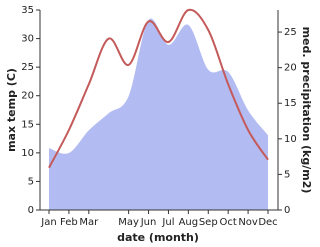 The height and width of the screenshot is (247, 320). I want to click on y-tick-label: 5, so click(31, 181).